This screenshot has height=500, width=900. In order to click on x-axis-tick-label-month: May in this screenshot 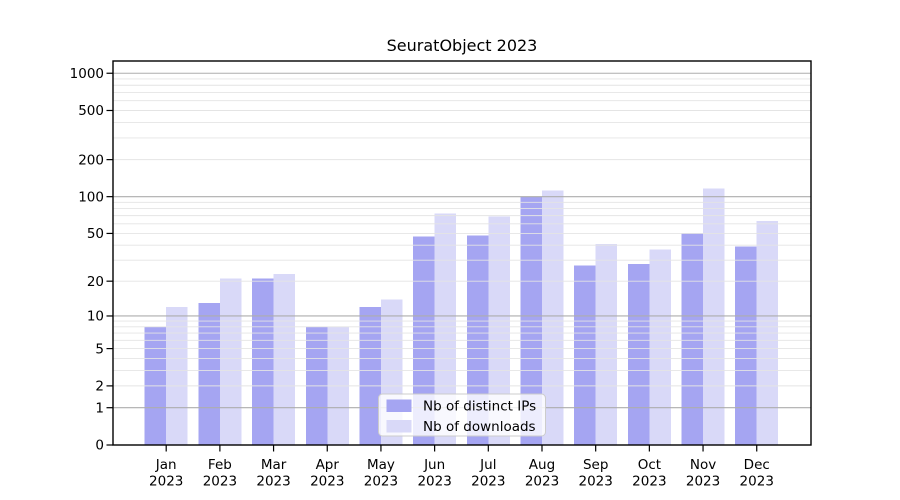, I will do `click(381, 465)`.